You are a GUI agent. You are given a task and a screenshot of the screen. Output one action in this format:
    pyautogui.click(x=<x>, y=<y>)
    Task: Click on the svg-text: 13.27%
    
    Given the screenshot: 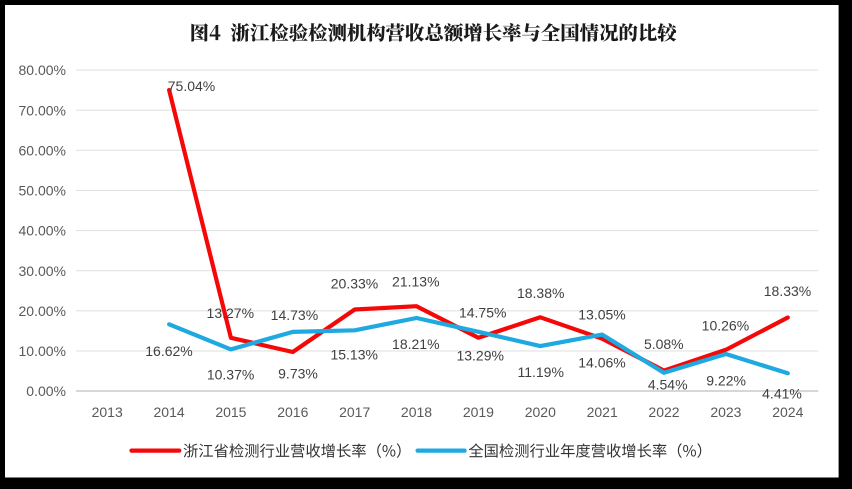 What is the action you would take?
    pyautogui.click(x=230, y=313)
    